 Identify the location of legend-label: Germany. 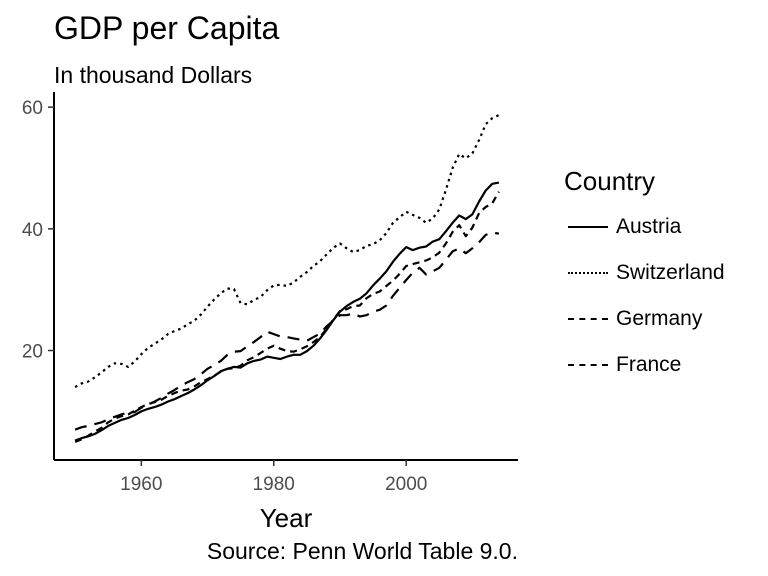
(659, 318).